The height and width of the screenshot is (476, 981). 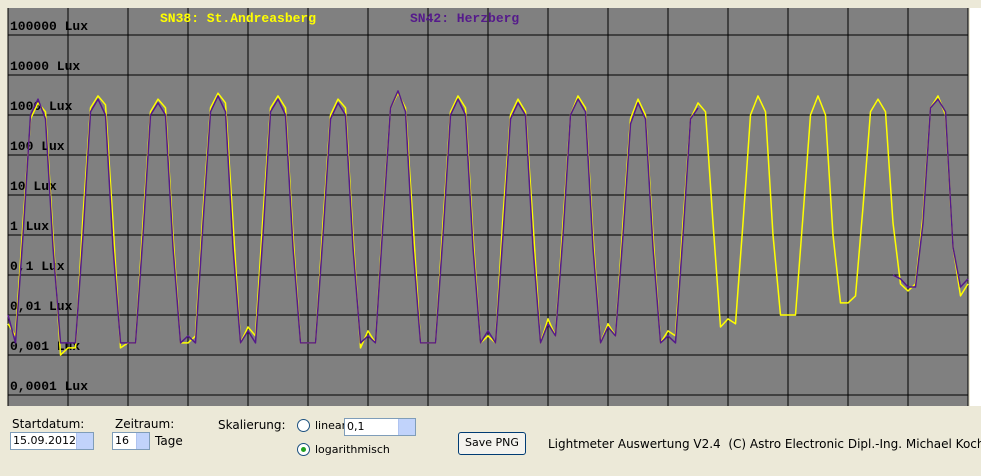 I want to click on start-date-value: 15.09.2012, so click(x=44, y=440).